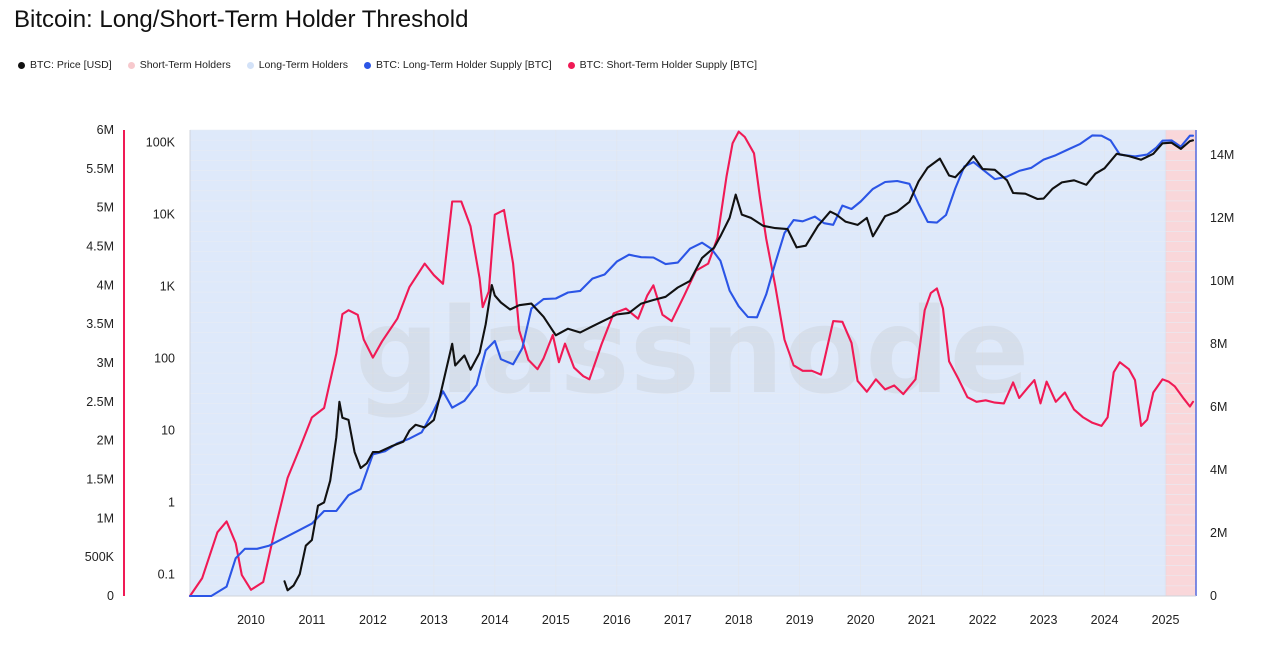 The image size is (1272, 652). I want to click on left-price-tick-100: 100, so click(164, 359).